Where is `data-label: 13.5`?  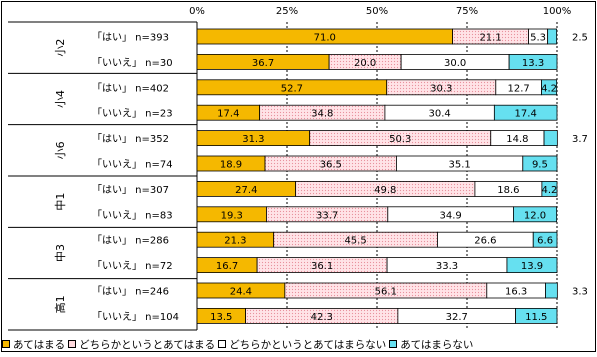
data-label: 13.5 is located at coordinates (221, 317).